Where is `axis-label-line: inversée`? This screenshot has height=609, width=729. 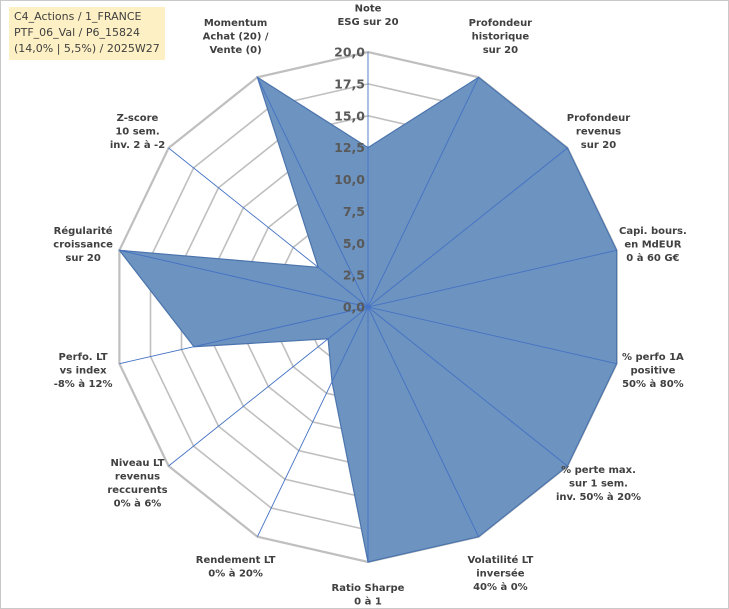 axis-label-line: inversée is located at coordinates (500, 574).